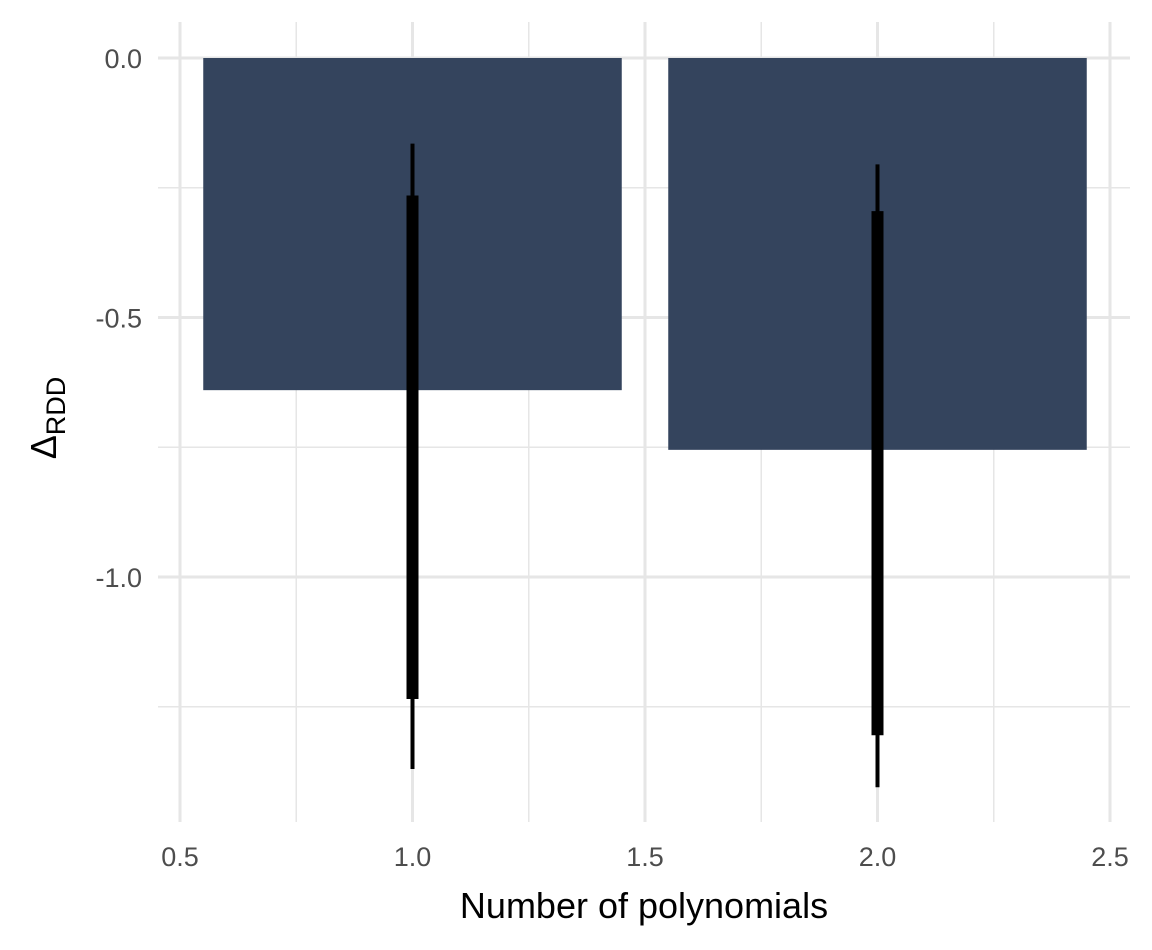 Image resolution: width=1152 pixels, height=950 pixels. I want to click on x-axis-title: Number of polynomials, so click(644, 905).